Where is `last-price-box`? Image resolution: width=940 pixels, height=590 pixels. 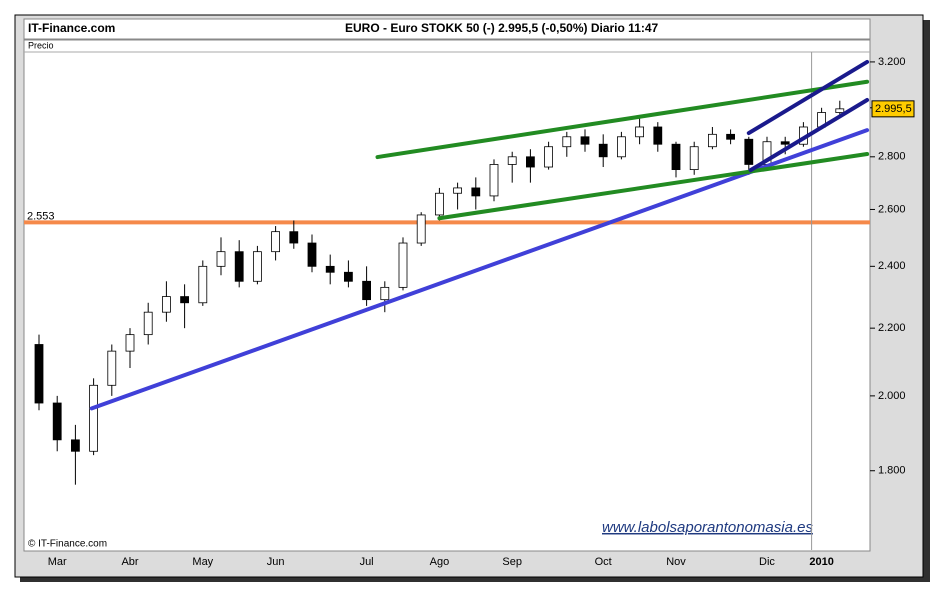 last-price-box is located at coordinates (893, 109).